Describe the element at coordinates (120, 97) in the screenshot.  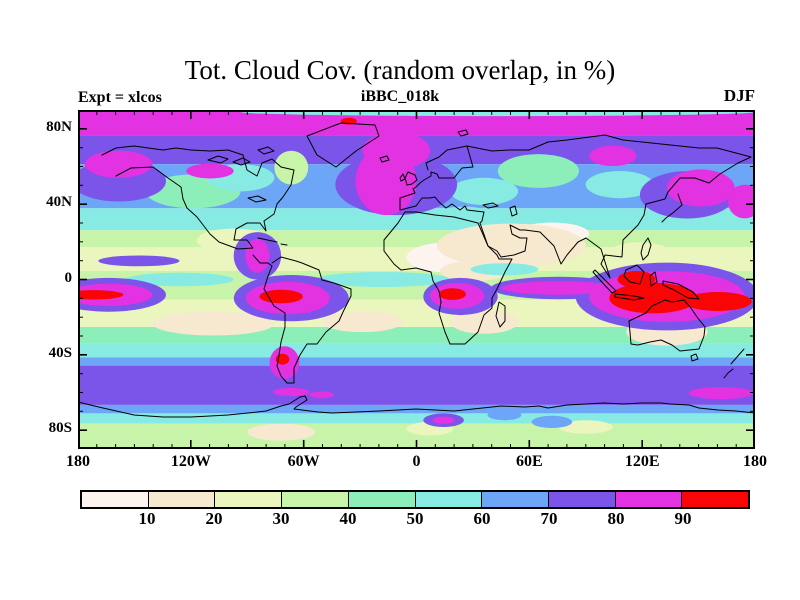
I see `experiment-label: Expt = xlcos` at that location.